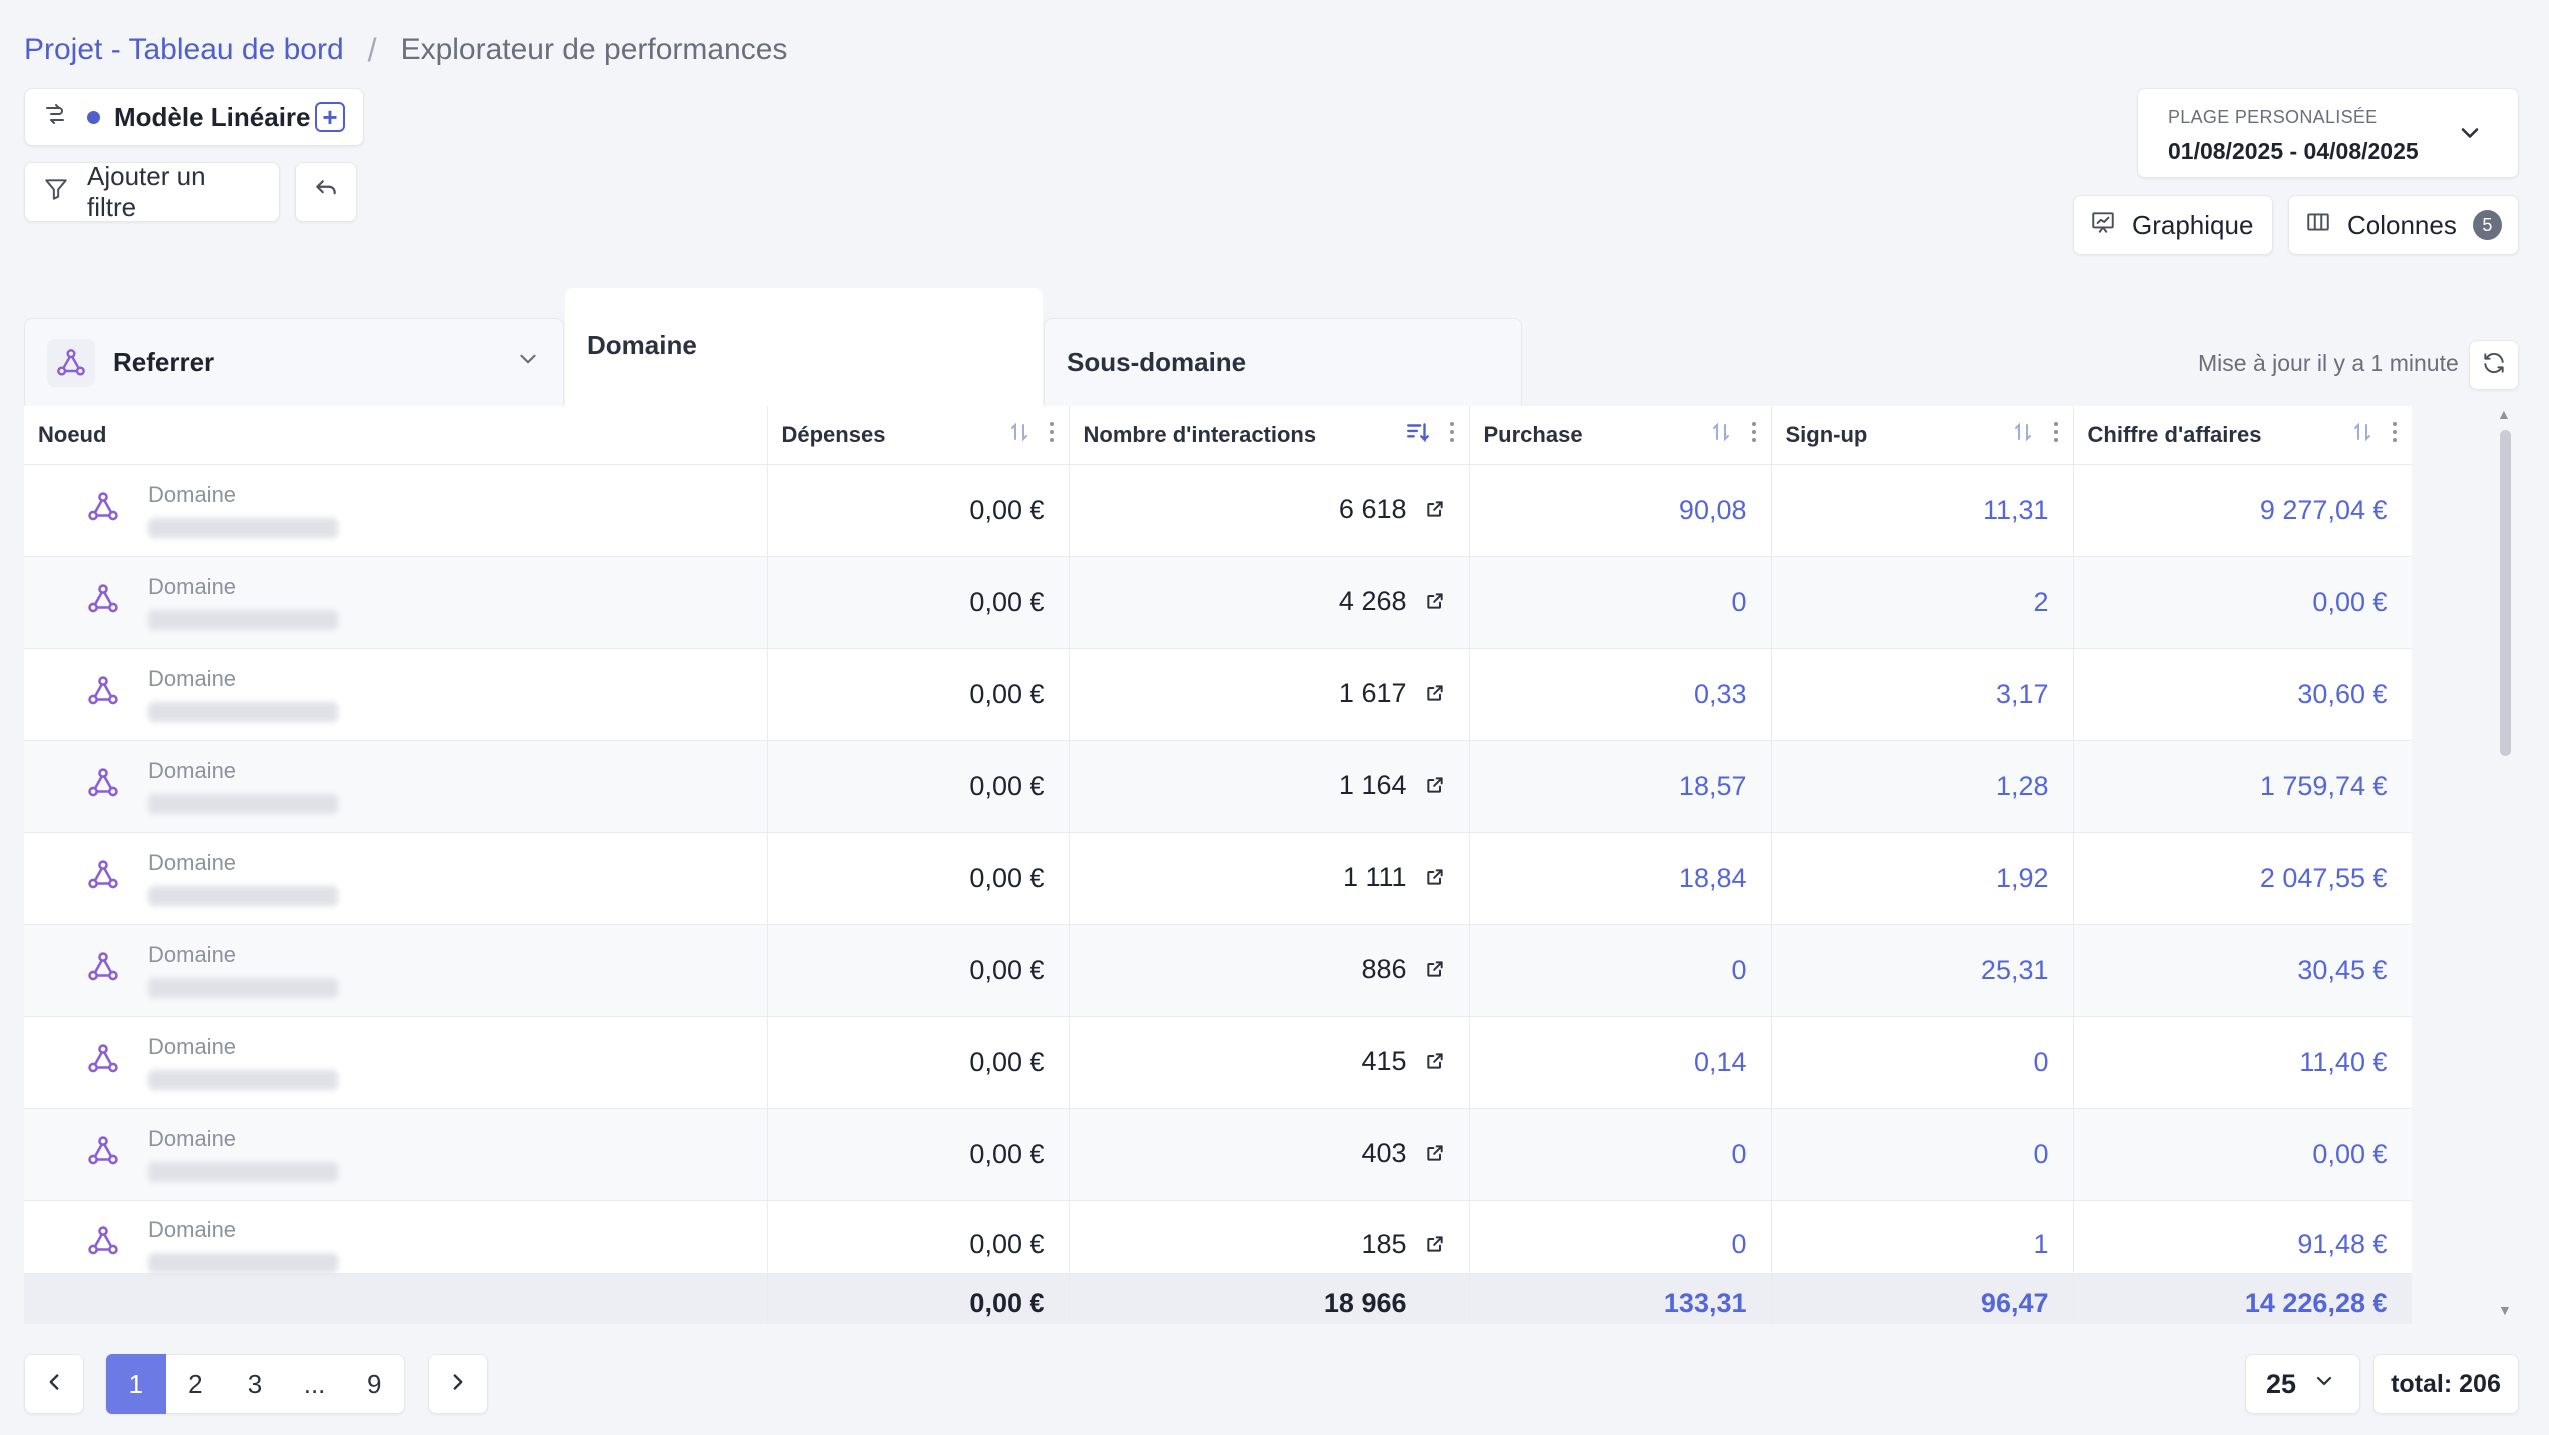  I want to click on column-header-interactions: Nombre d'interactions, so click(1269, 435).